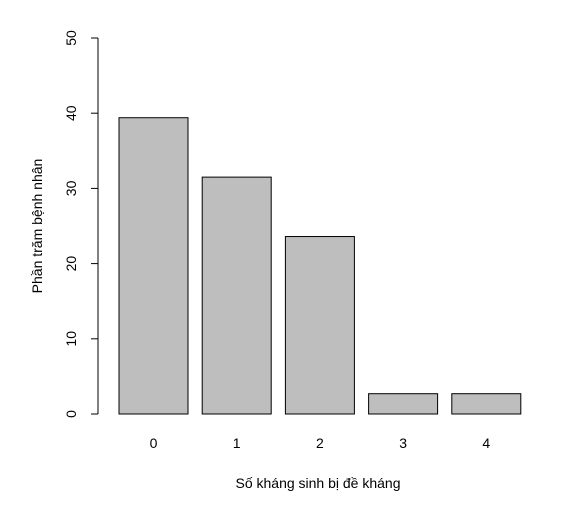  I want to click on x-tick-label: 1, so click(237, 443).